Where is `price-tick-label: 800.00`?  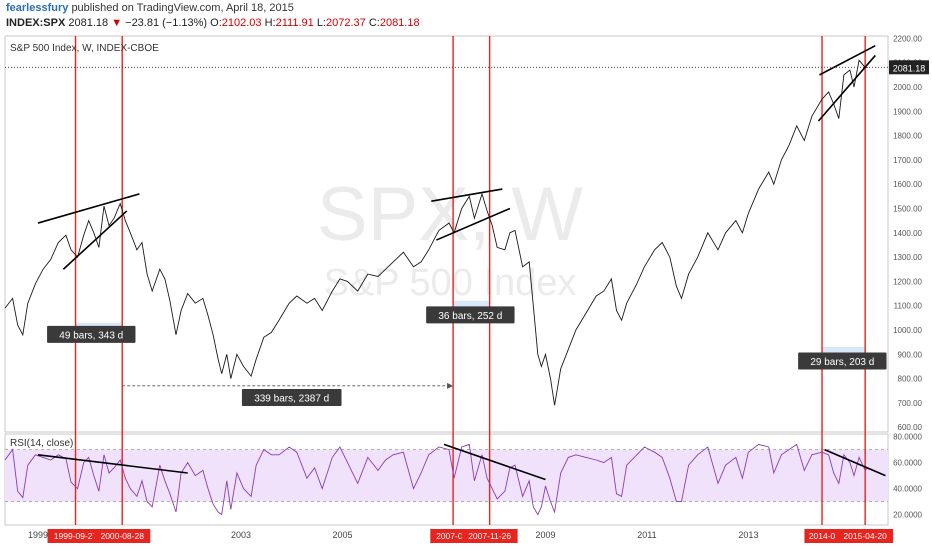
price-tick-label: 800.00 is located at coordinates (910, 379).